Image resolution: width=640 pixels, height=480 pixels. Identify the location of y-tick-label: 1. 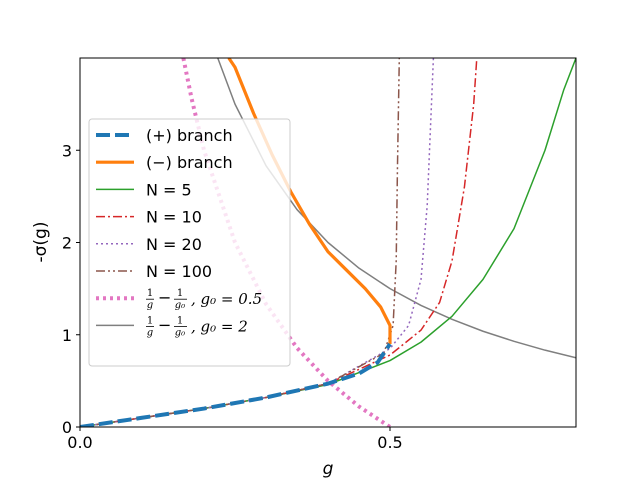
(67, 335).